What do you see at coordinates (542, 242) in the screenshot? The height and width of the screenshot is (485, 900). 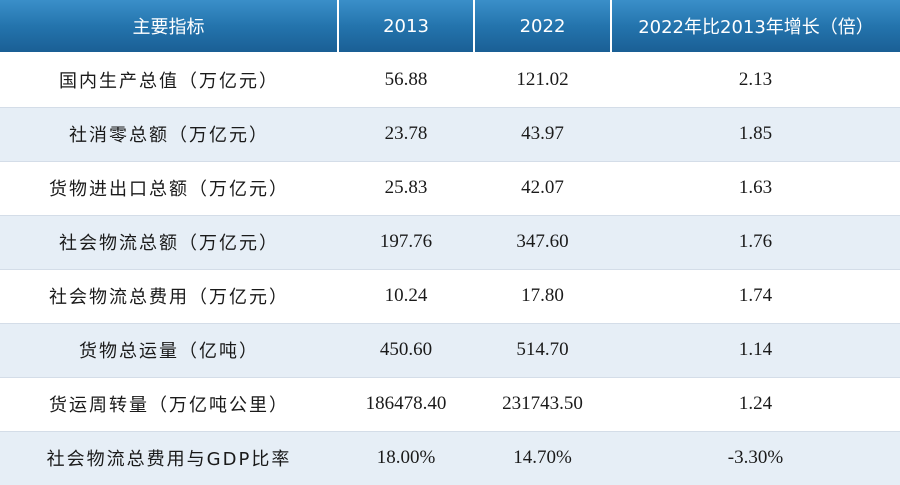 I see `value-2022: 347.60` at bounding box center [542, 242].